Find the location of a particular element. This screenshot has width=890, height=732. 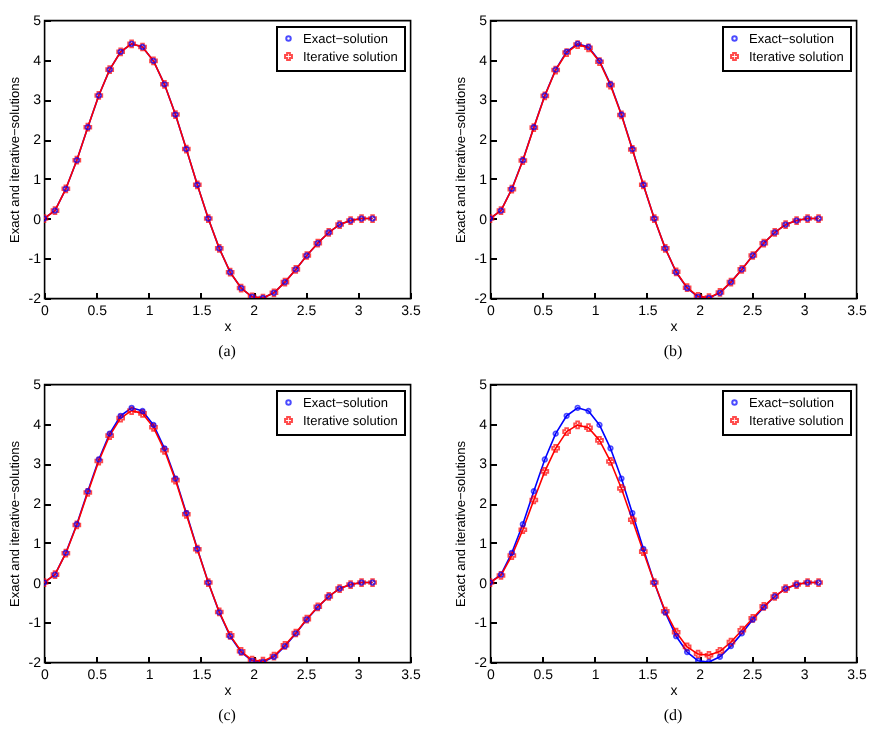

text: (a) is located at coordinates (227, 351).